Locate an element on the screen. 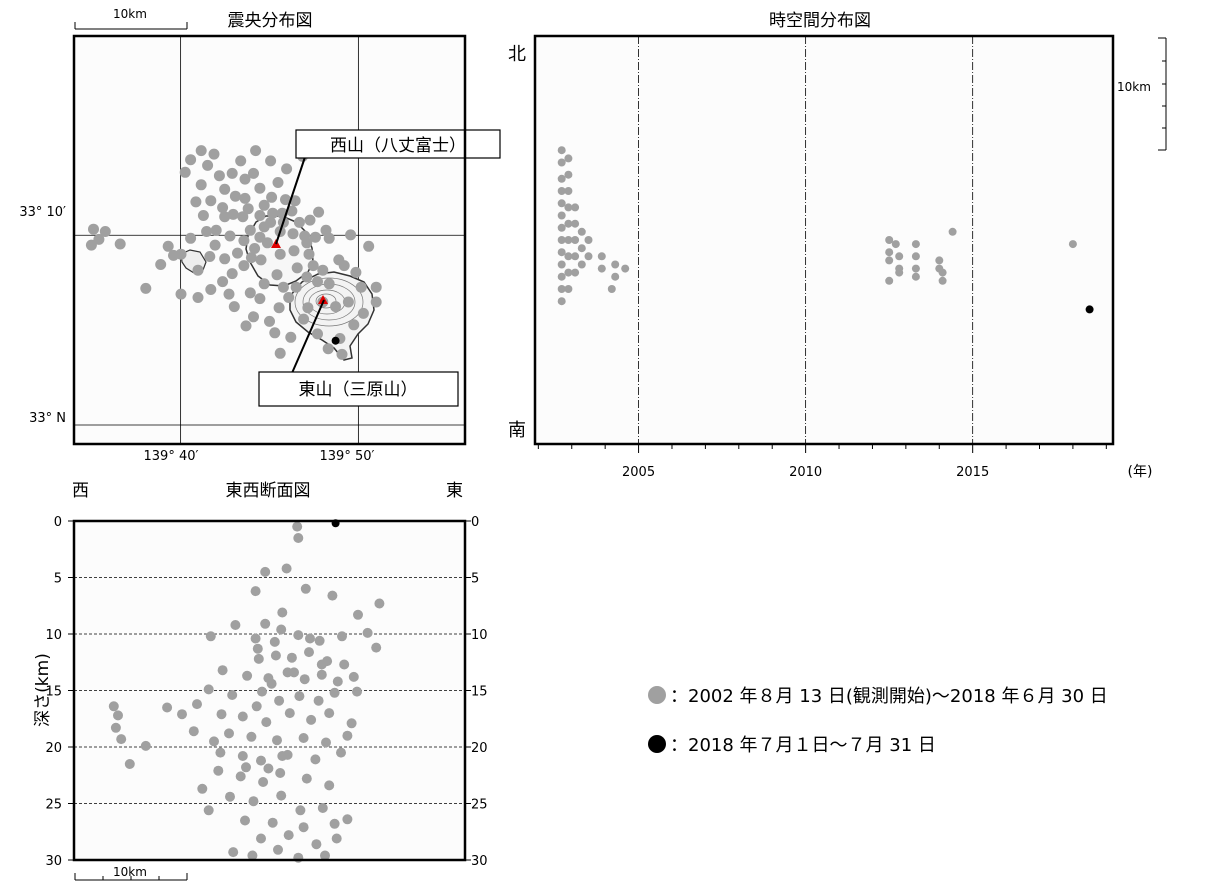 The width and height of the screenshot is (1218, 888). depth-label-right-10: 10 is located at coordinates (479, 635).